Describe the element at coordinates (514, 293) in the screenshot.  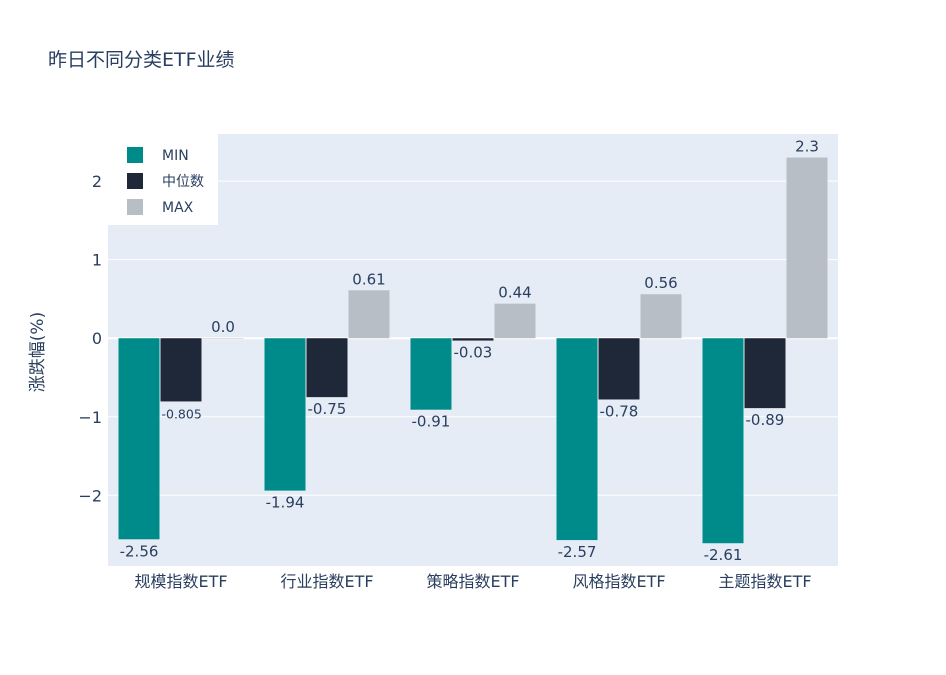
I see `data-label: 0.44` at that location.